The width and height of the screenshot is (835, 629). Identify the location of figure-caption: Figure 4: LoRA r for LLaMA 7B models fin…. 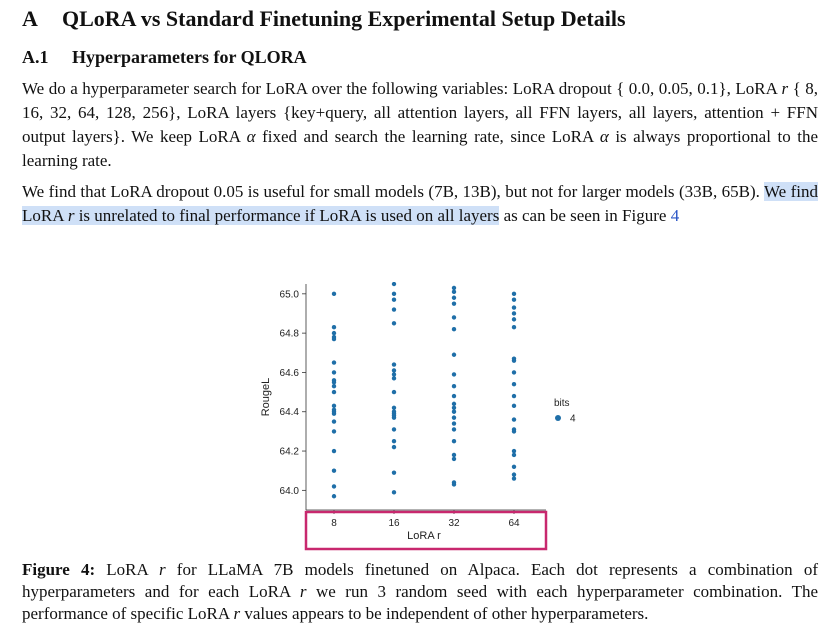
(420, 592).